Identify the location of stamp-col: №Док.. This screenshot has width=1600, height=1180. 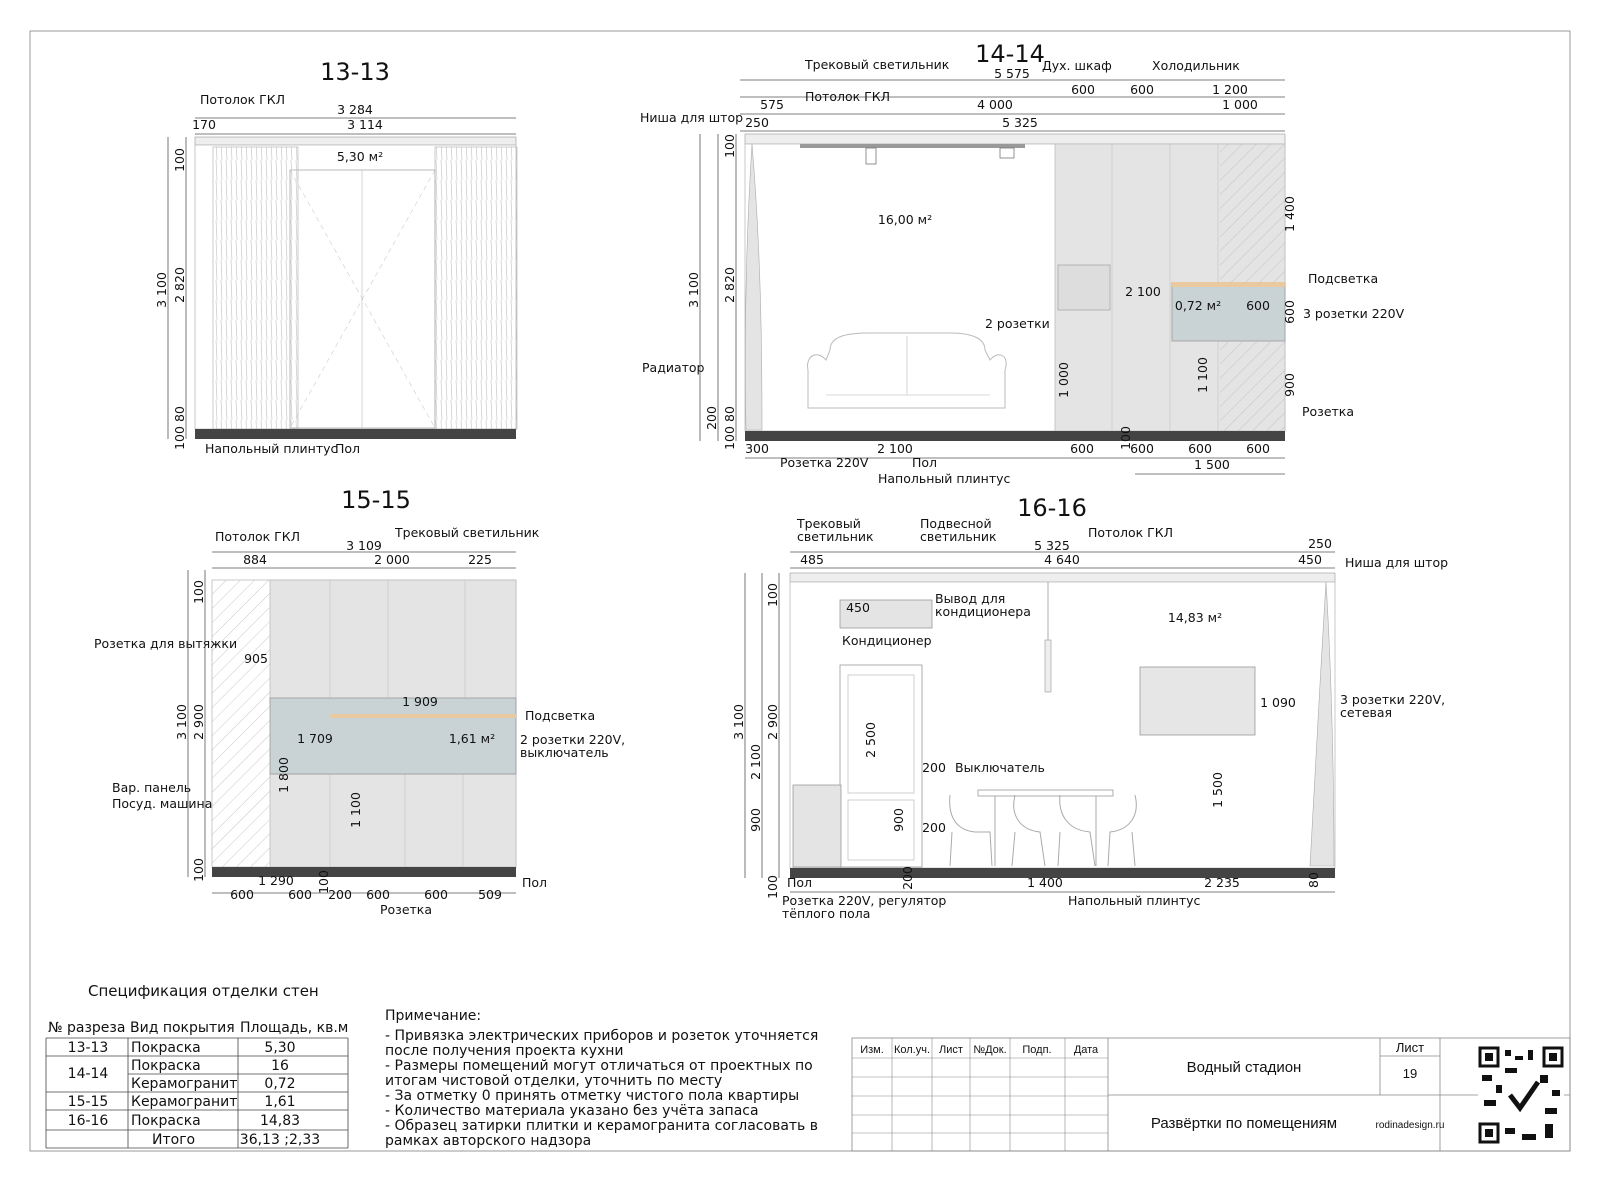
(989, 1050).